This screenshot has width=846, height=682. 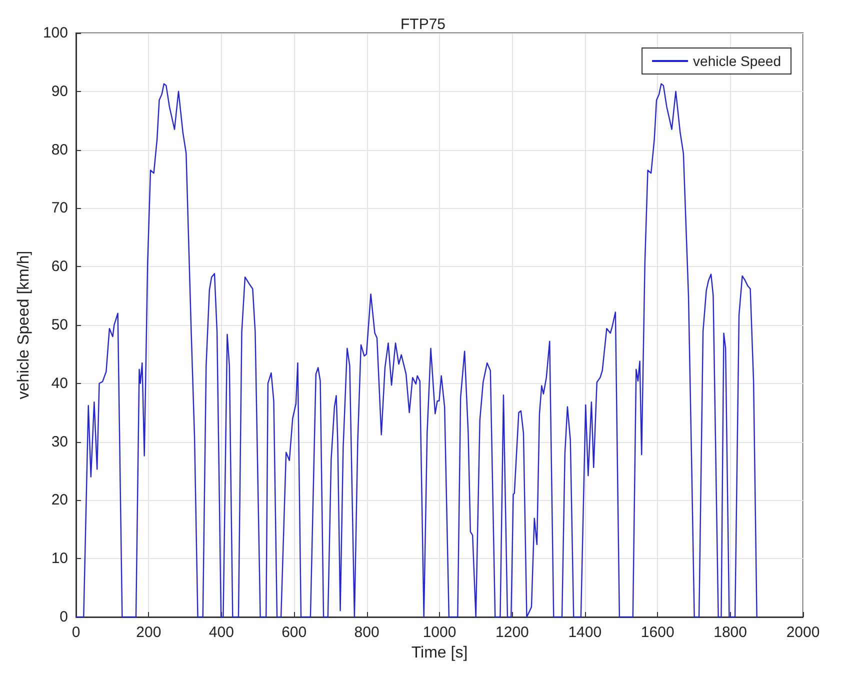 What do you see at coordinates (439, 653) in the screenshot?
I see `x-axis-title: Time [s]` at bounding box center [439, 653].